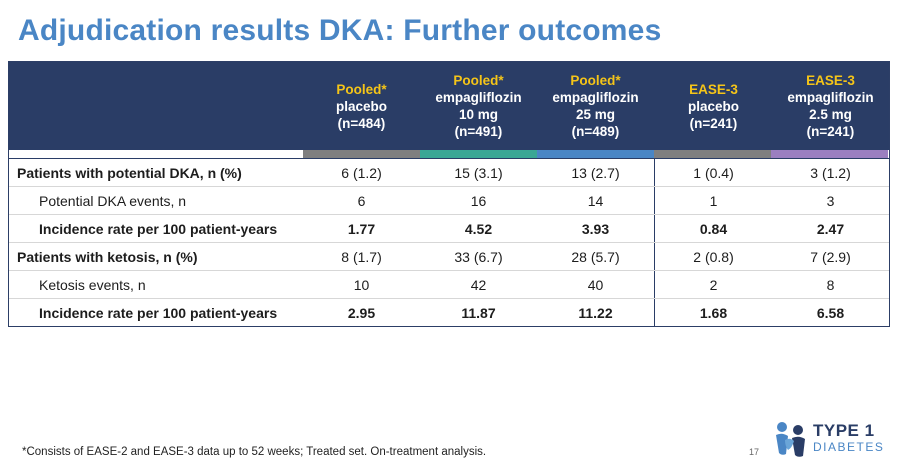 The height and width of the screenshot is (472, 899). Describe the element at coordinates (92, 284) in the screenshot. I see `row-label: Ketosis events, n` at that location.